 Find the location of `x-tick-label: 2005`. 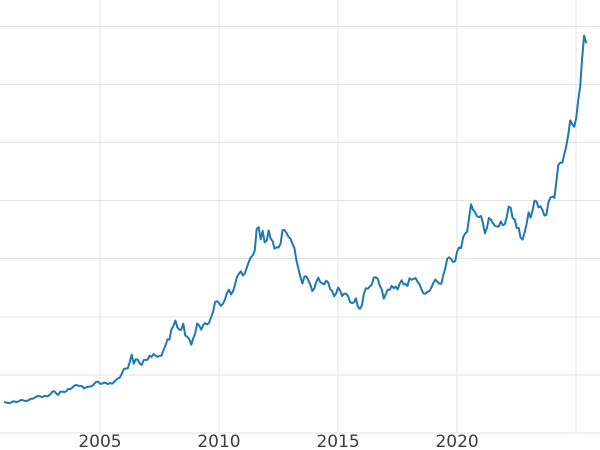

x-tick-label: 2005 is located at coordinates (99, 441).